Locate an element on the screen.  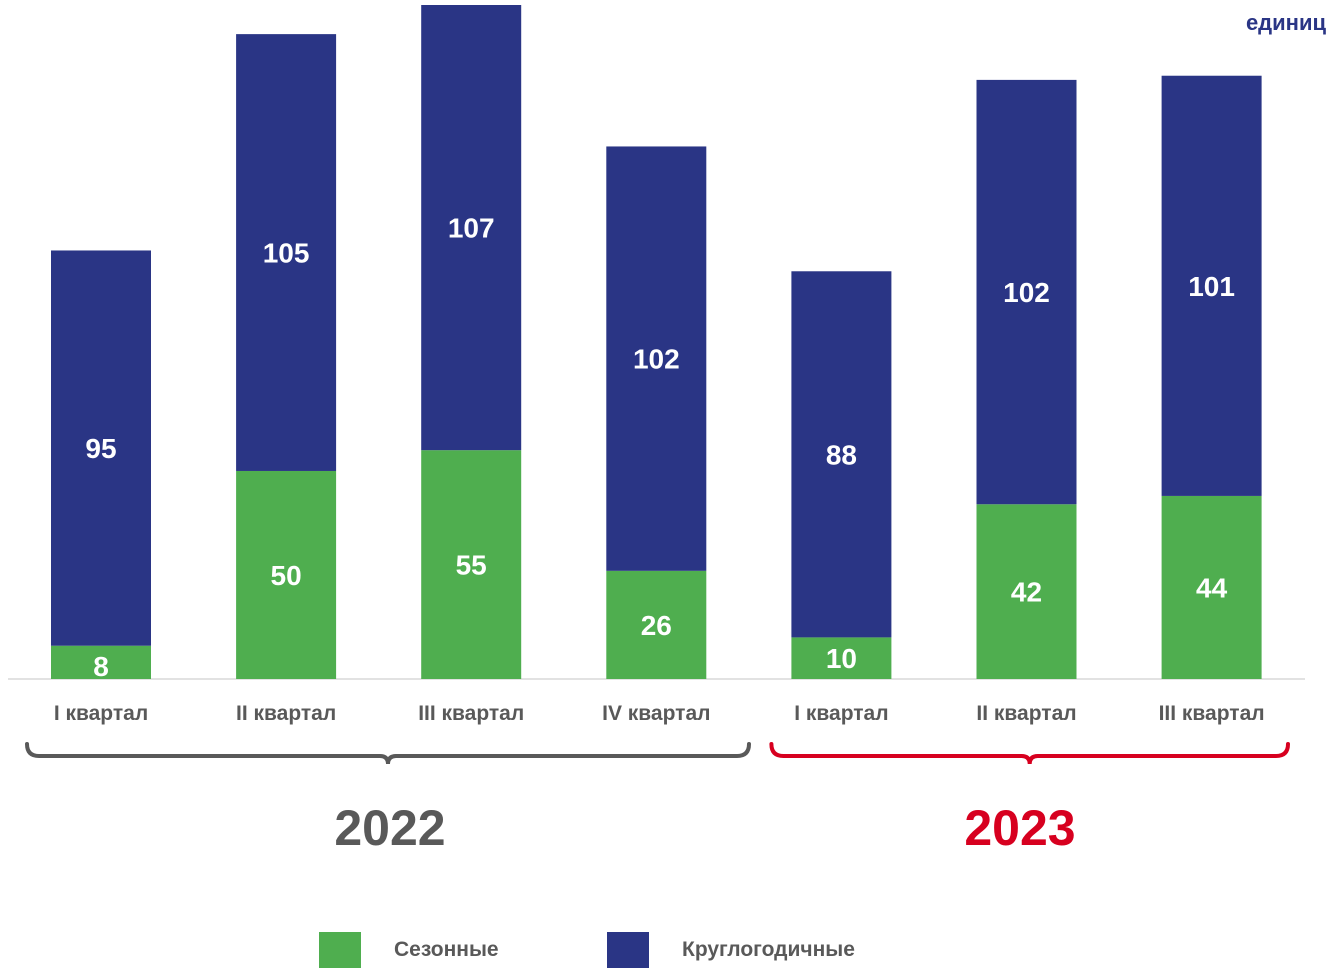
data-label-year-round-2: 105 is located at coordinates (286, 253).